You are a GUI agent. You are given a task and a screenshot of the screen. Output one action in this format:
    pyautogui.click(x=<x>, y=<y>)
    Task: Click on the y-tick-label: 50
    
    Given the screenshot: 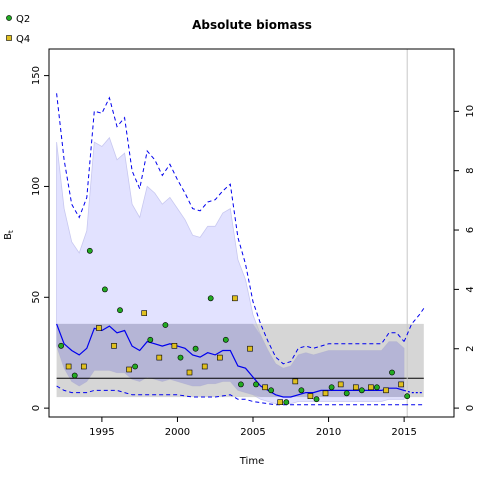 What is the action you would take?
    pyautogui.click(x=36, y=297)
    